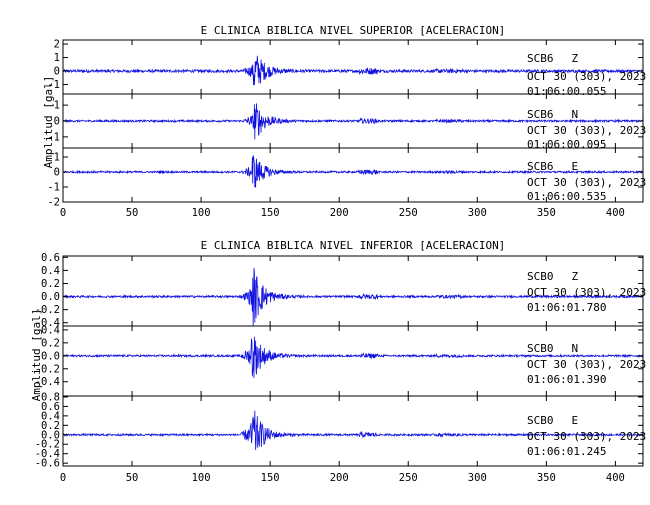 The image size is (650, 505). What do you see at coordinates (566, 307) in the screenshot?
I see `time-label-scb0-z: 01:06:01.780` at bounding box center [566, 307].